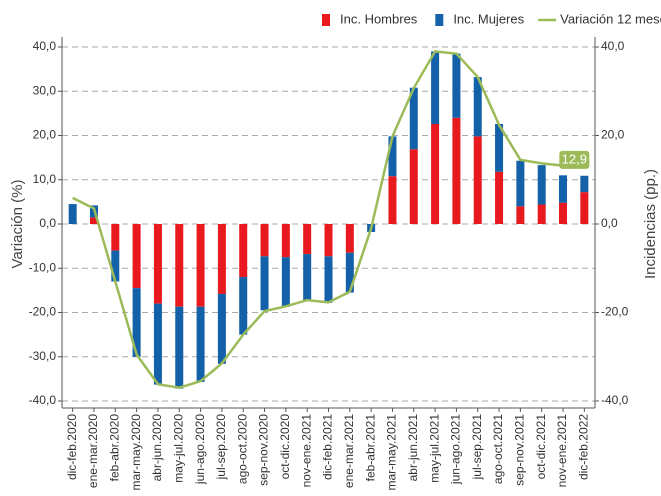 This screenshot has width=661, height=496. Describe the element at coordinates (328, 447) in the screenshot. I see `x-tick-label: dic-feb.2021` at that location.